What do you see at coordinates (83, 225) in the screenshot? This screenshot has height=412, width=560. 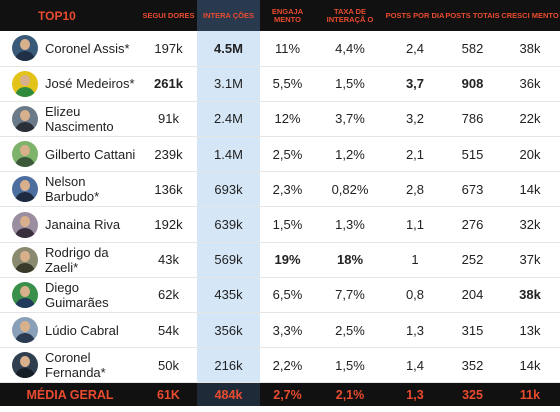 I see `politician-name: Janaina Riva` at bounding box center [83, 225].